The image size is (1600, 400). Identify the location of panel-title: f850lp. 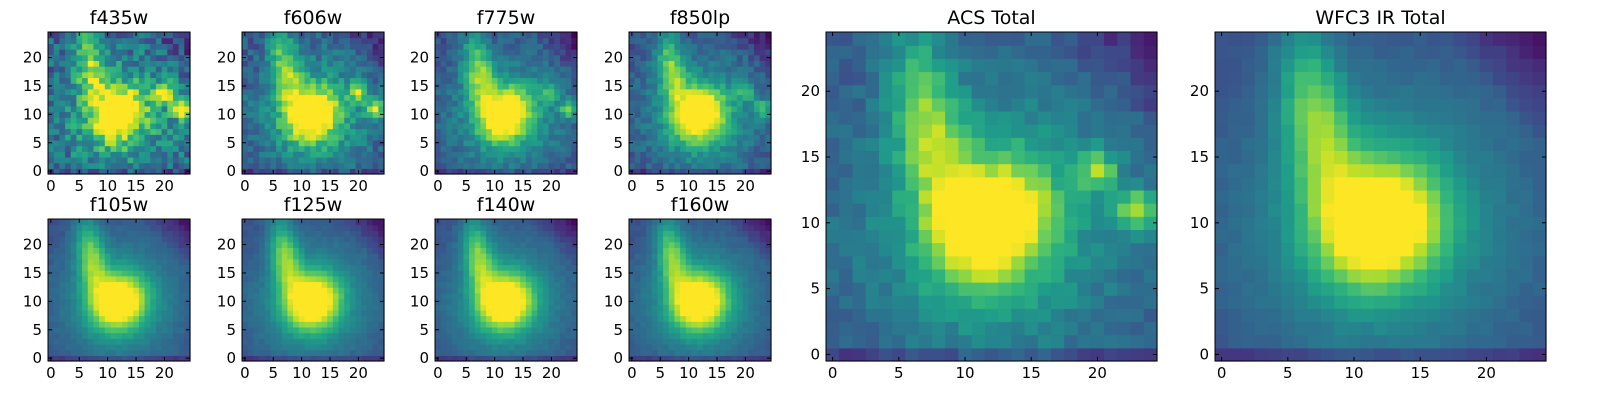
(700, 18).